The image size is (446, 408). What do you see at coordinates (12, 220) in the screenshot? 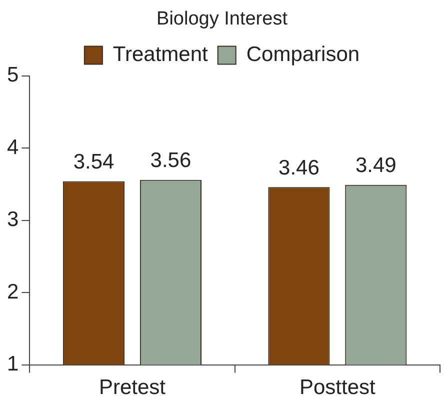
I see `y-tick-label: 3` at bounding box center [12, 220].